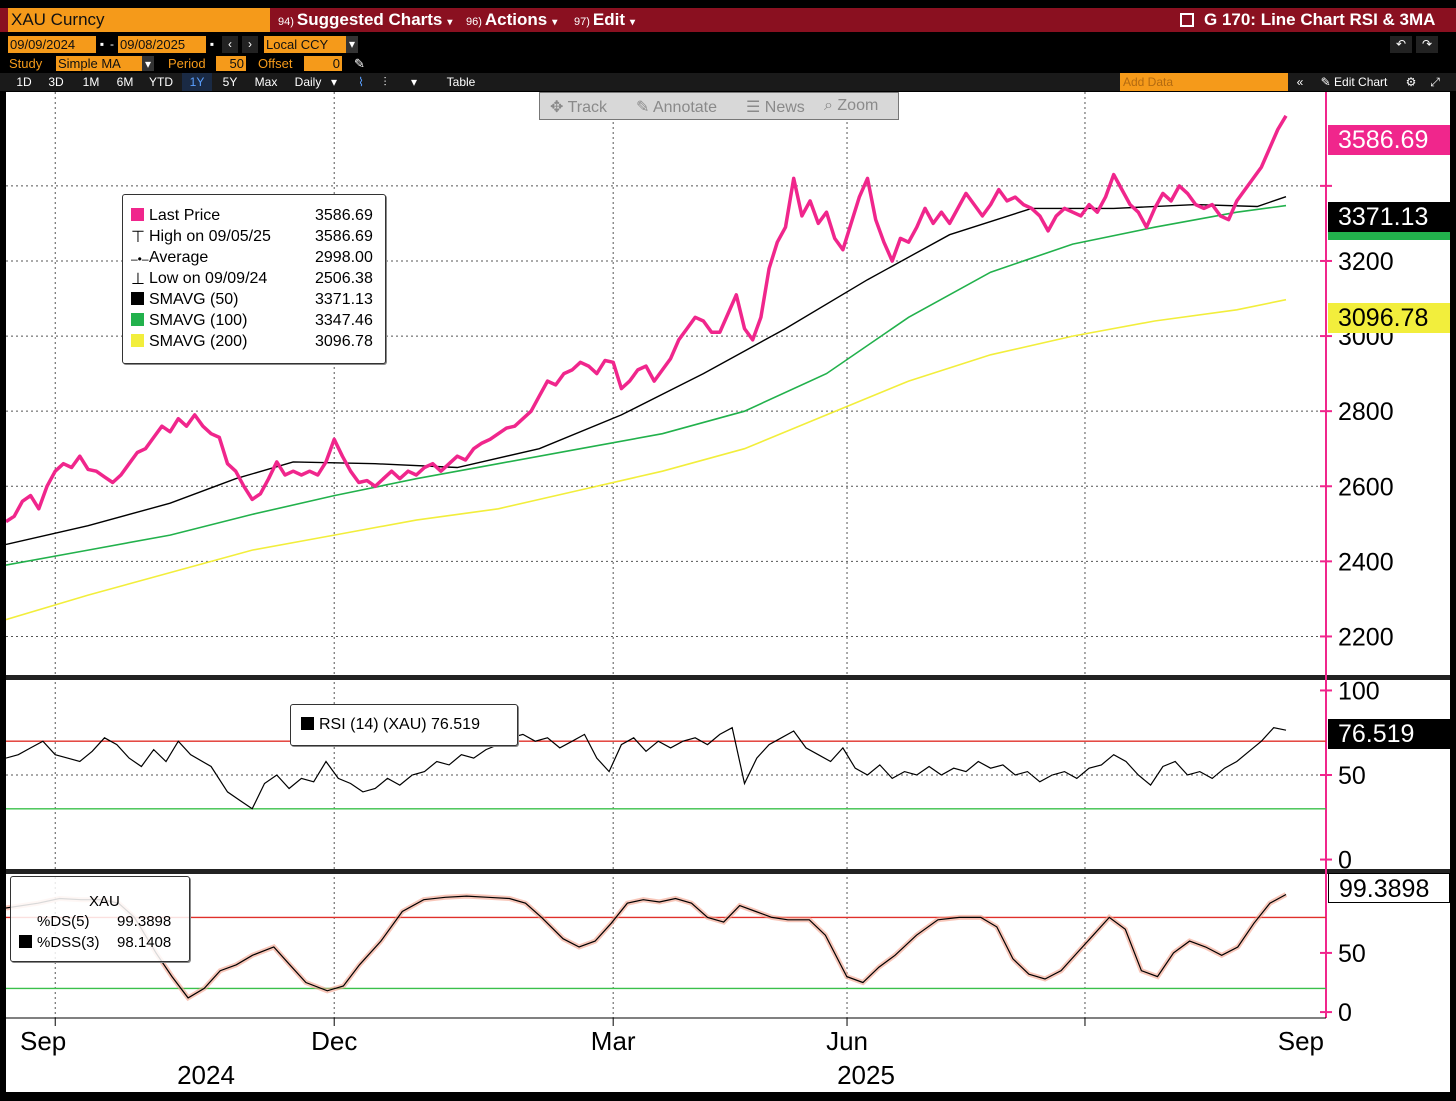 The width and height of the screenshot is (1456, 1101). I want to click on y-tick-label: 2400, so click(1366, 562).